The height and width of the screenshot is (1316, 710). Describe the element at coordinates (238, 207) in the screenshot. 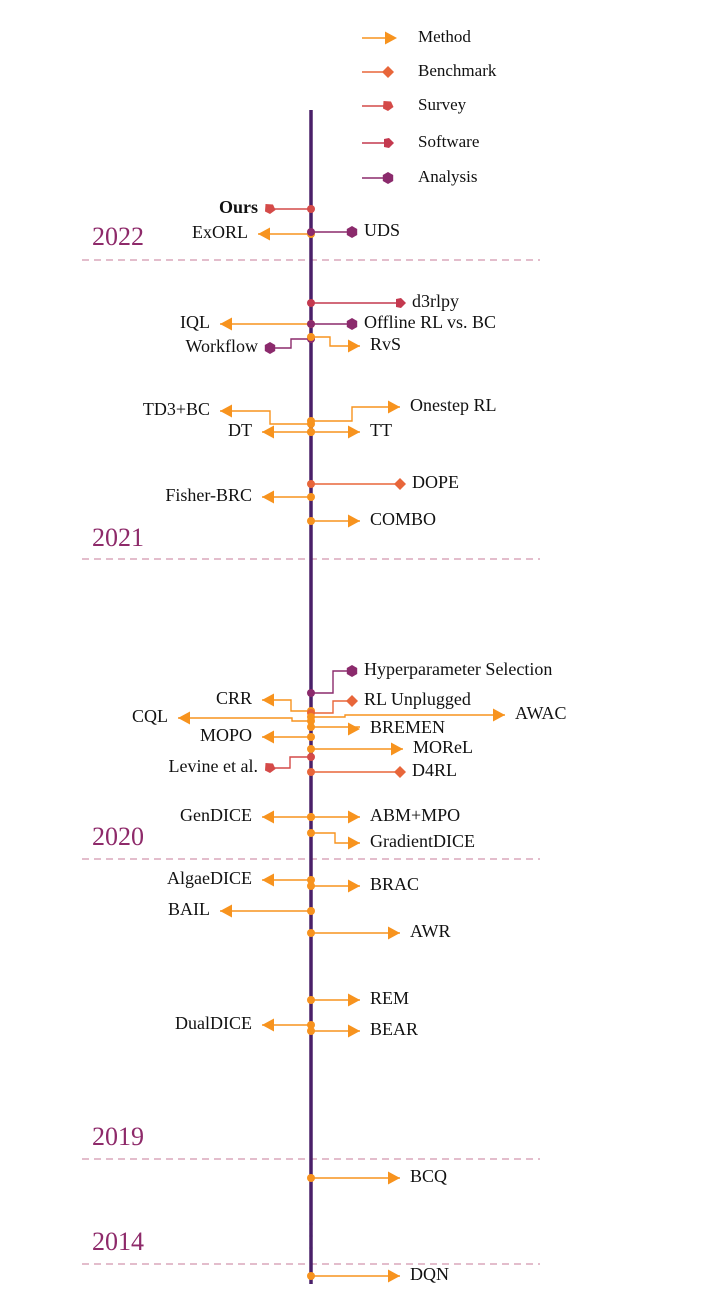

I see `entry-label-ours: Ours` at that location.